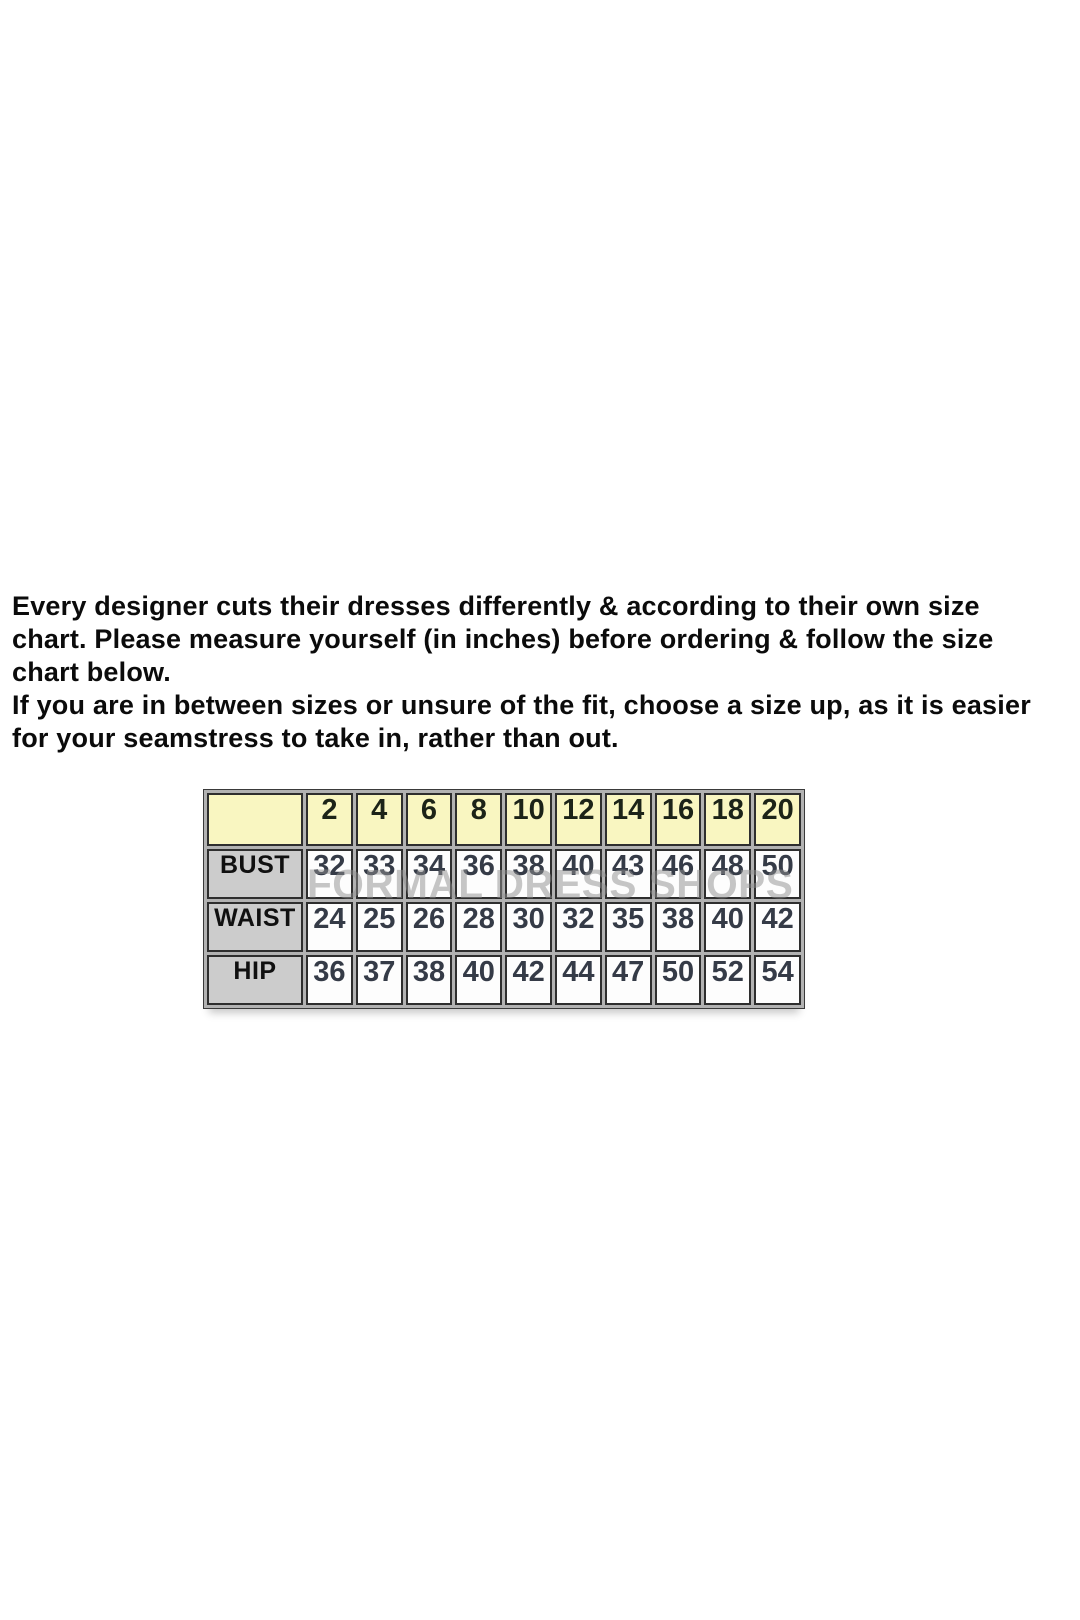 The image size is (1080, 1620). What do you see at coordinates (628, 980) in the screenshot?
I see `measurement-value-cell: 47` at bounding box center [628, 980].